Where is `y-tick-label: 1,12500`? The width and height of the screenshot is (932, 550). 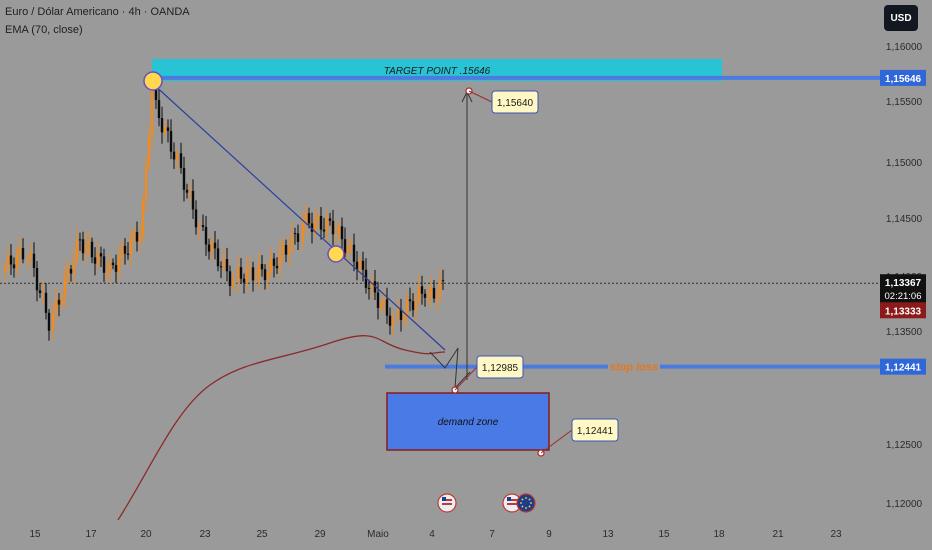
y-tick-label: 1,12500 is located at coordinates (904, 445).